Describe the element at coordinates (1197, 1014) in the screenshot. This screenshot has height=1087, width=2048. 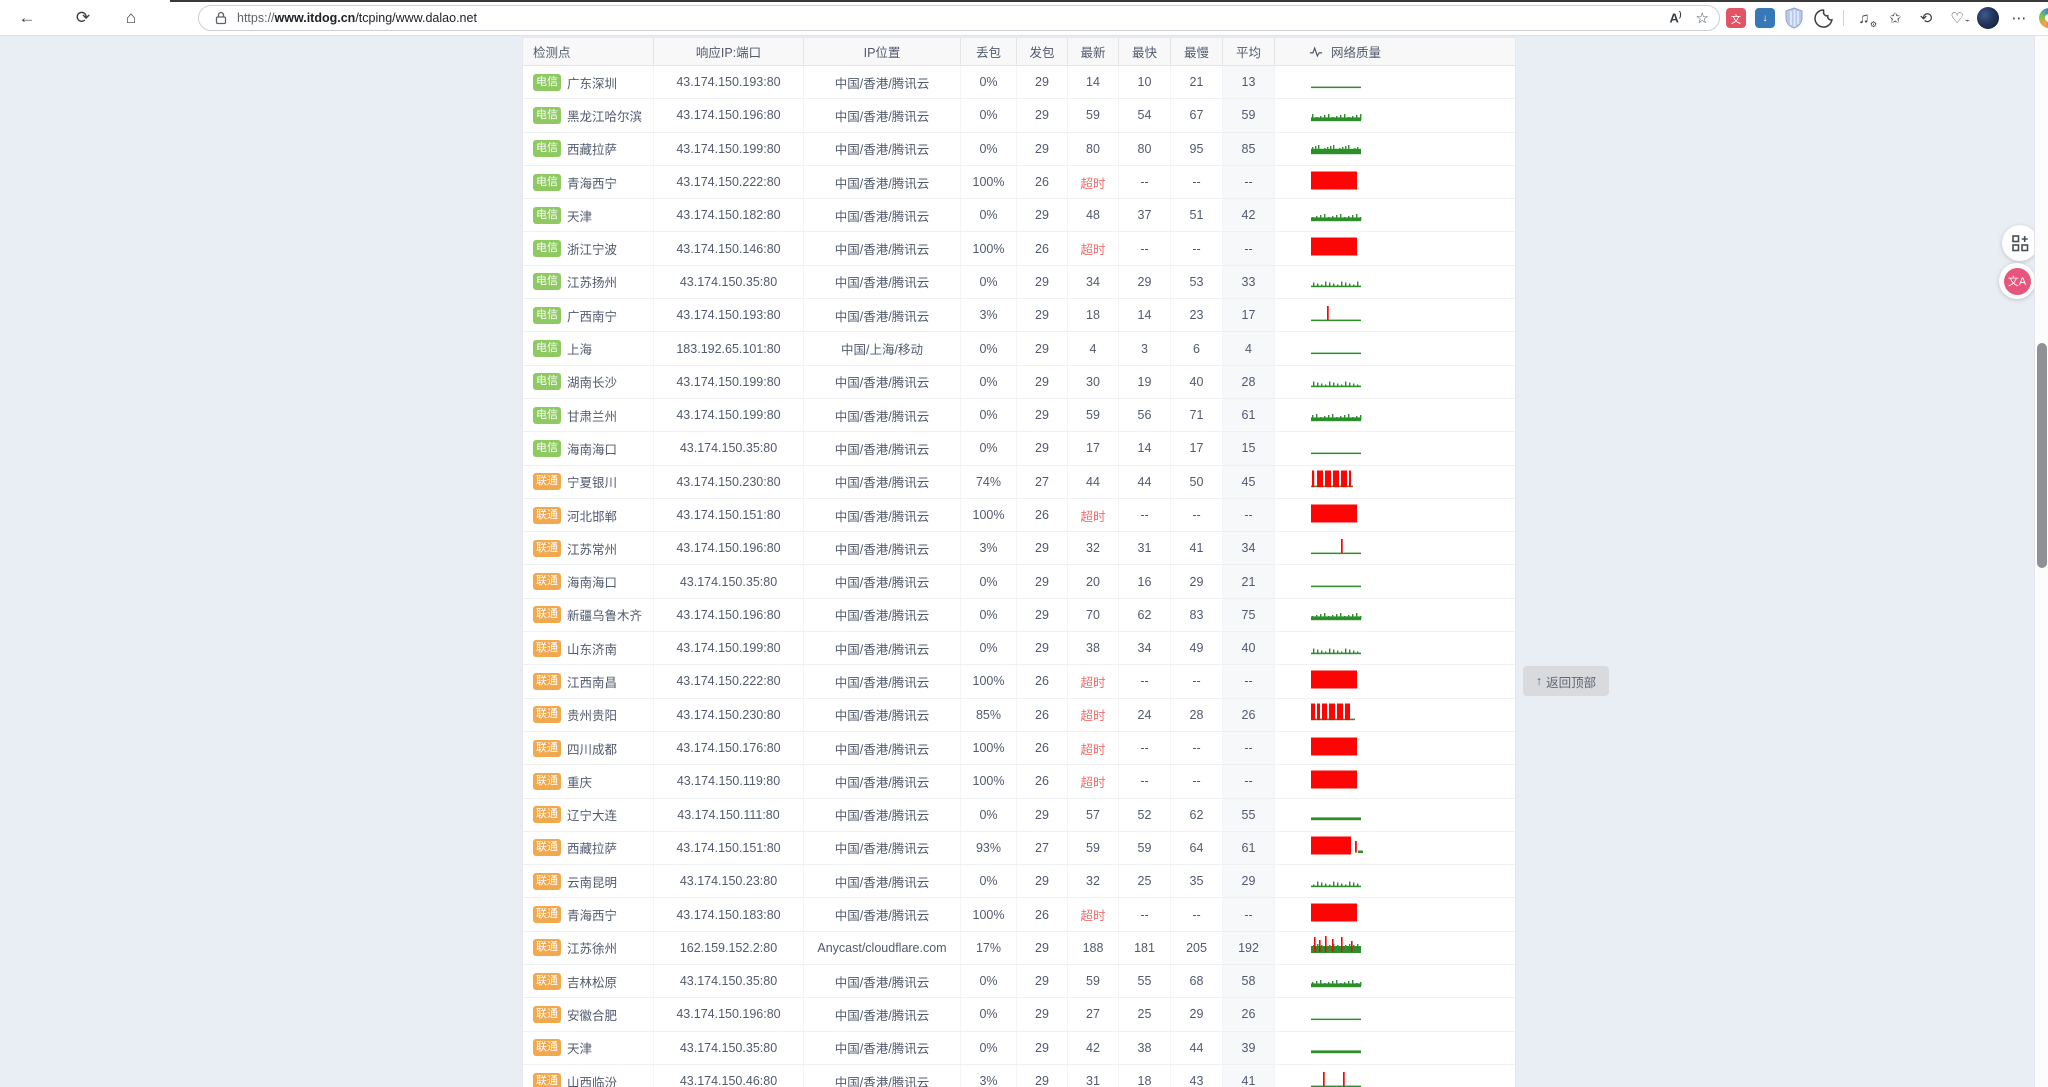
I see `slowest-cell: 29` at that location.